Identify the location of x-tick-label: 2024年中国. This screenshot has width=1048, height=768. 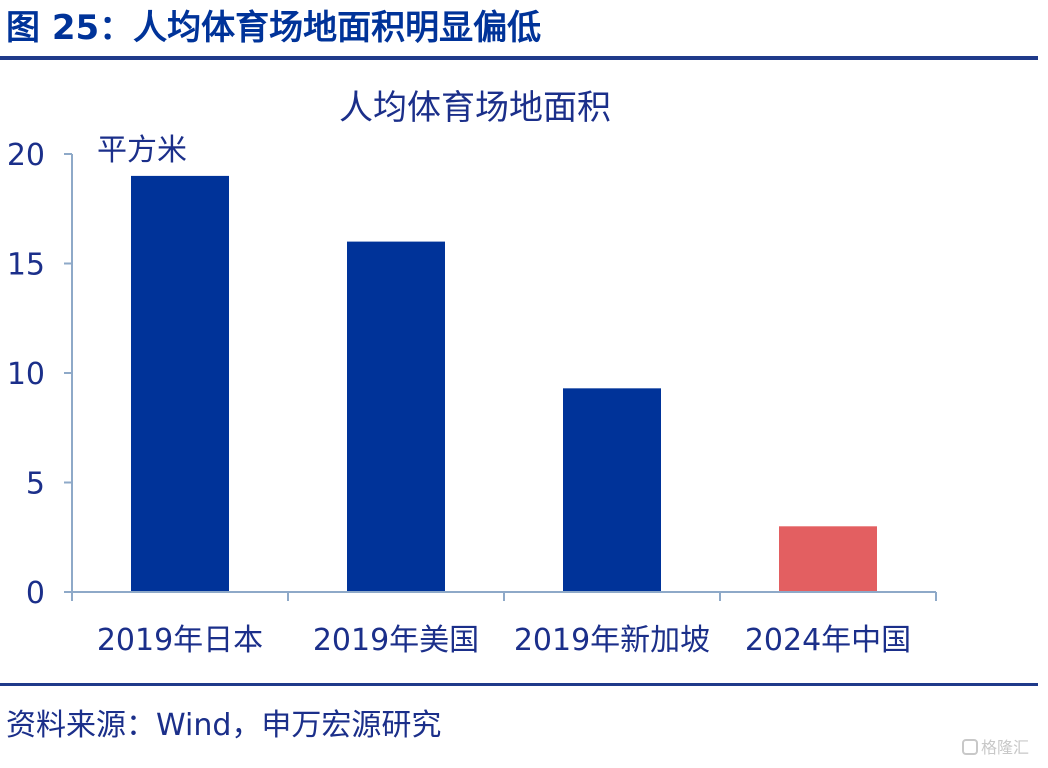
(828, 640).